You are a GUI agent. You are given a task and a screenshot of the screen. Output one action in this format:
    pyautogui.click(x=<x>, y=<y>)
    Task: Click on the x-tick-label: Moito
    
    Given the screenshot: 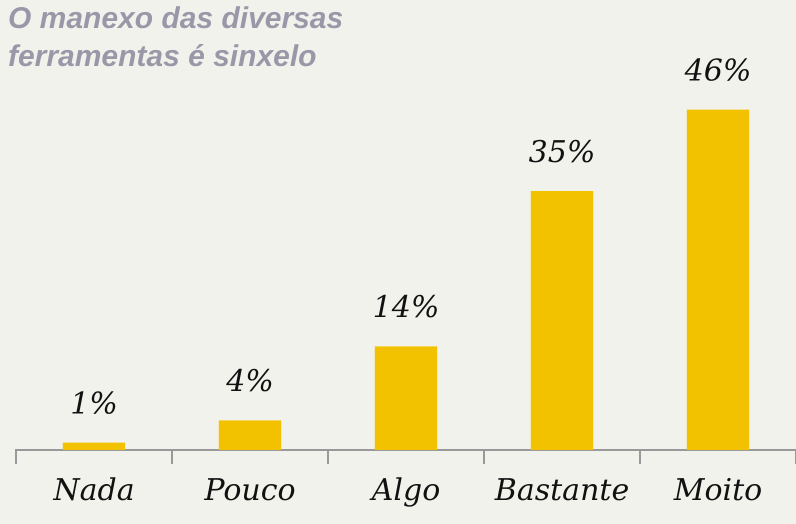 What is the action you would take?
    pyautogui.click(x=717, y=490)
    